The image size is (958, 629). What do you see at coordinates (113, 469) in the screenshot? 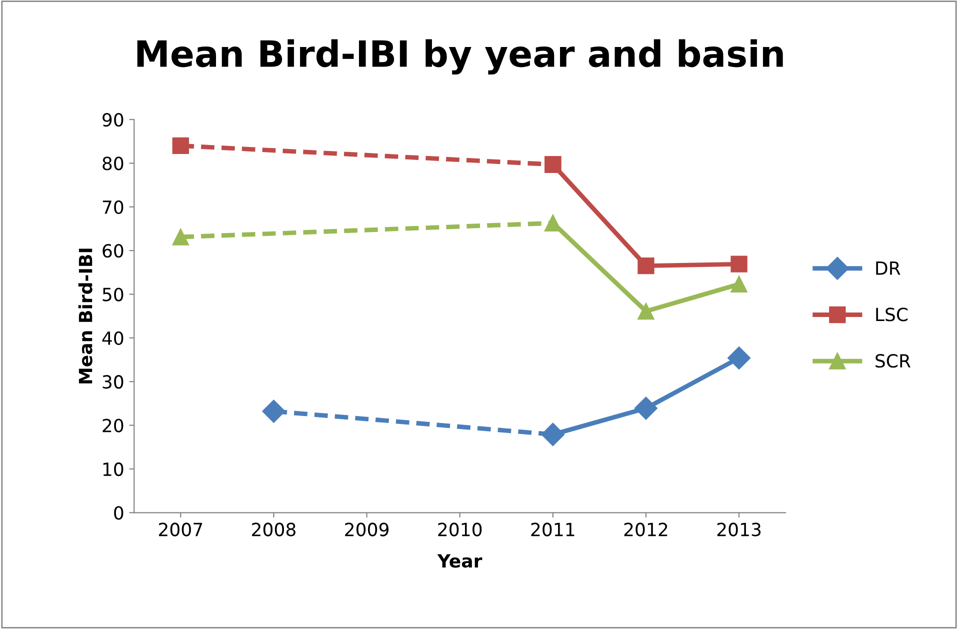
I see `y-tick-label: 10` at bounding box center [113, 469].